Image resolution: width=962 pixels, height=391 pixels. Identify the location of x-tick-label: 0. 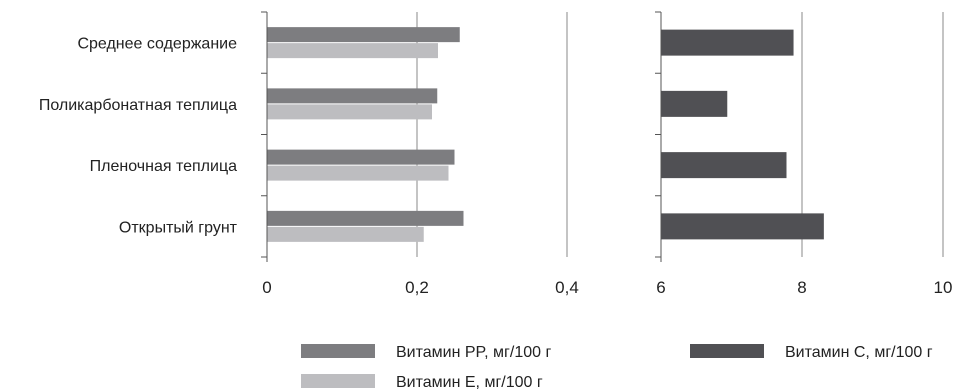
(266, 287).